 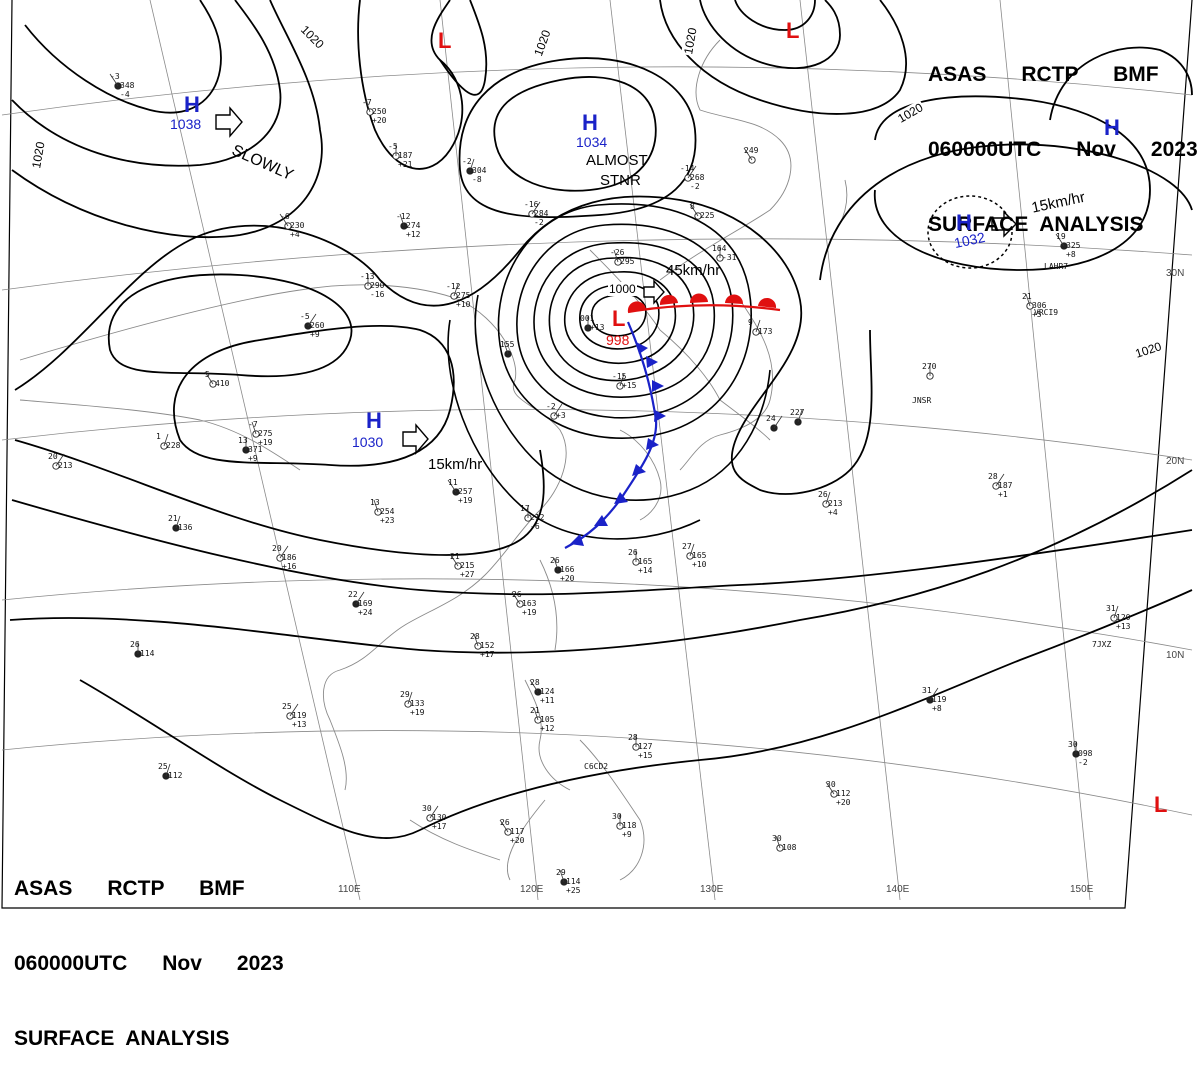 I want to click on station-value: 29, so click(x=561, y=872).